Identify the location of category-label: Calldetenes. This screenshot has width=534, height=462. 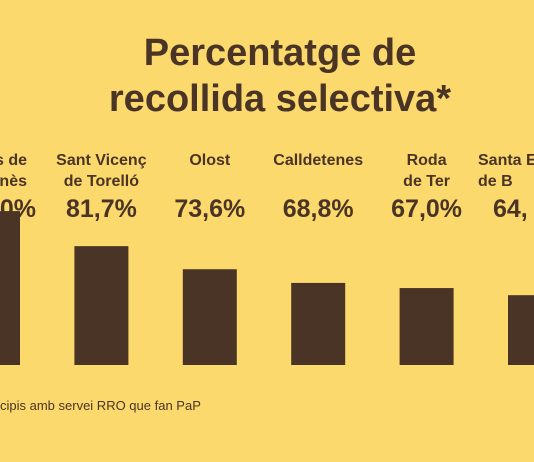
(318, 160).